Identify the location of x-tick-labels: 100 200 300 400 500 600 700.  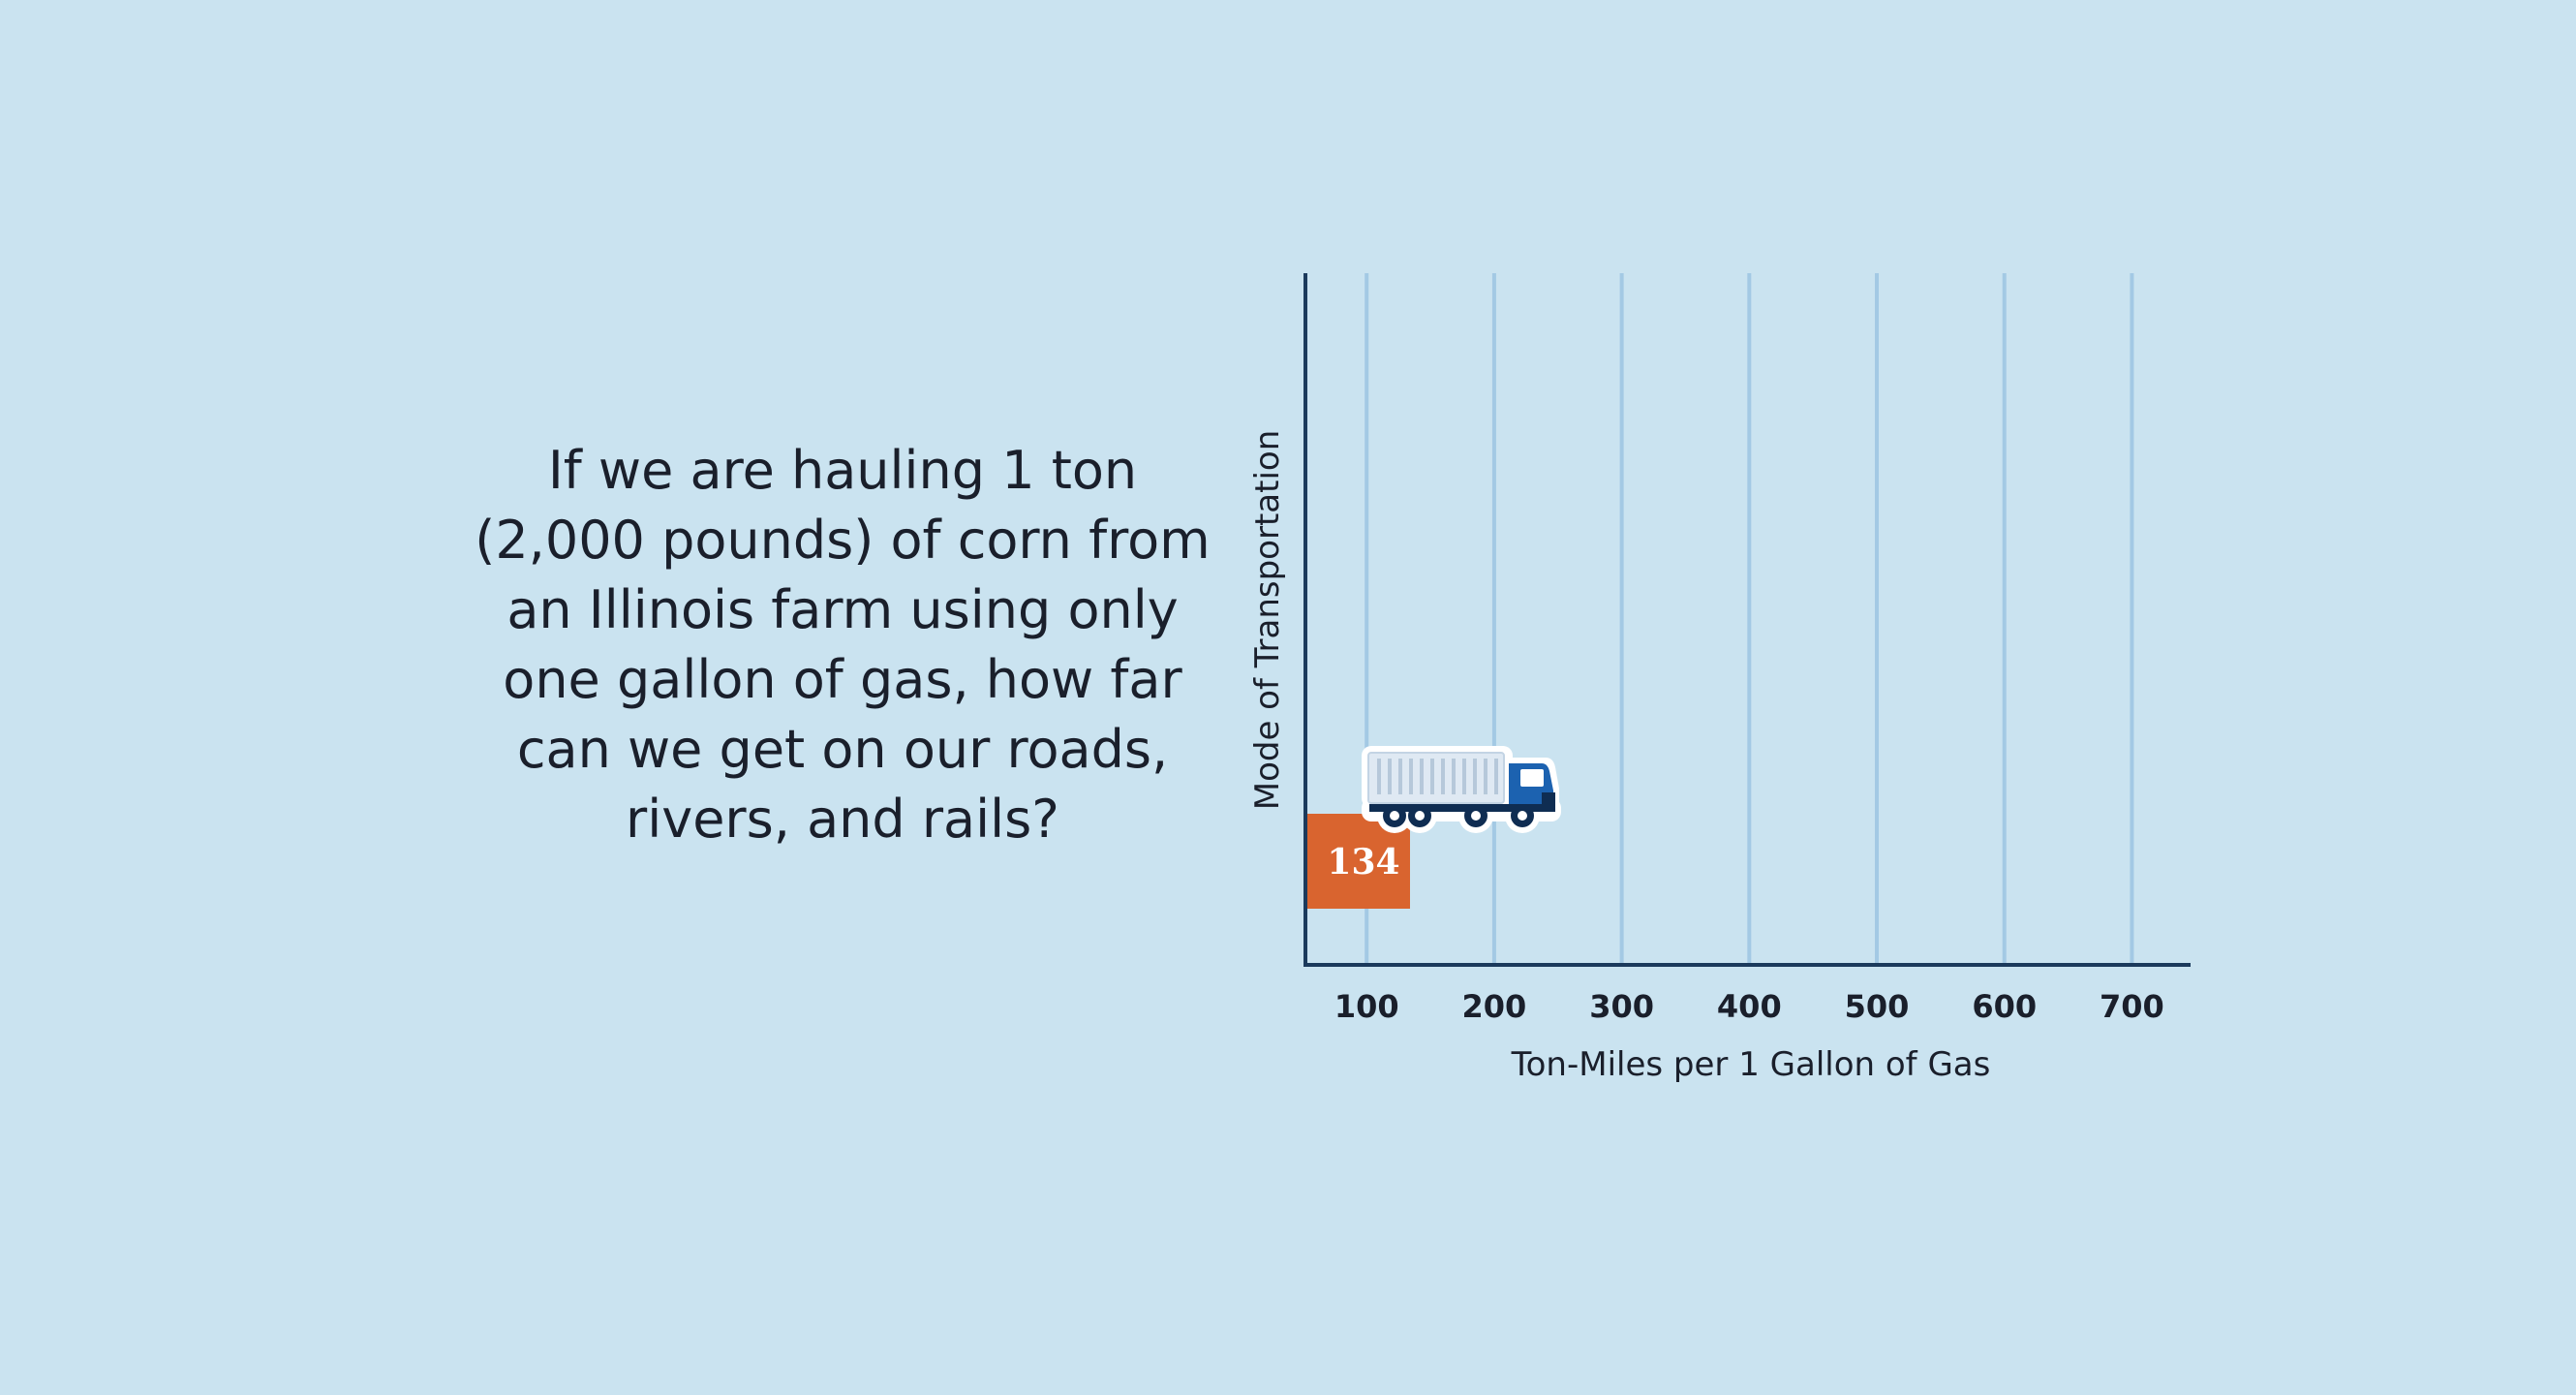
(1749, 1006).